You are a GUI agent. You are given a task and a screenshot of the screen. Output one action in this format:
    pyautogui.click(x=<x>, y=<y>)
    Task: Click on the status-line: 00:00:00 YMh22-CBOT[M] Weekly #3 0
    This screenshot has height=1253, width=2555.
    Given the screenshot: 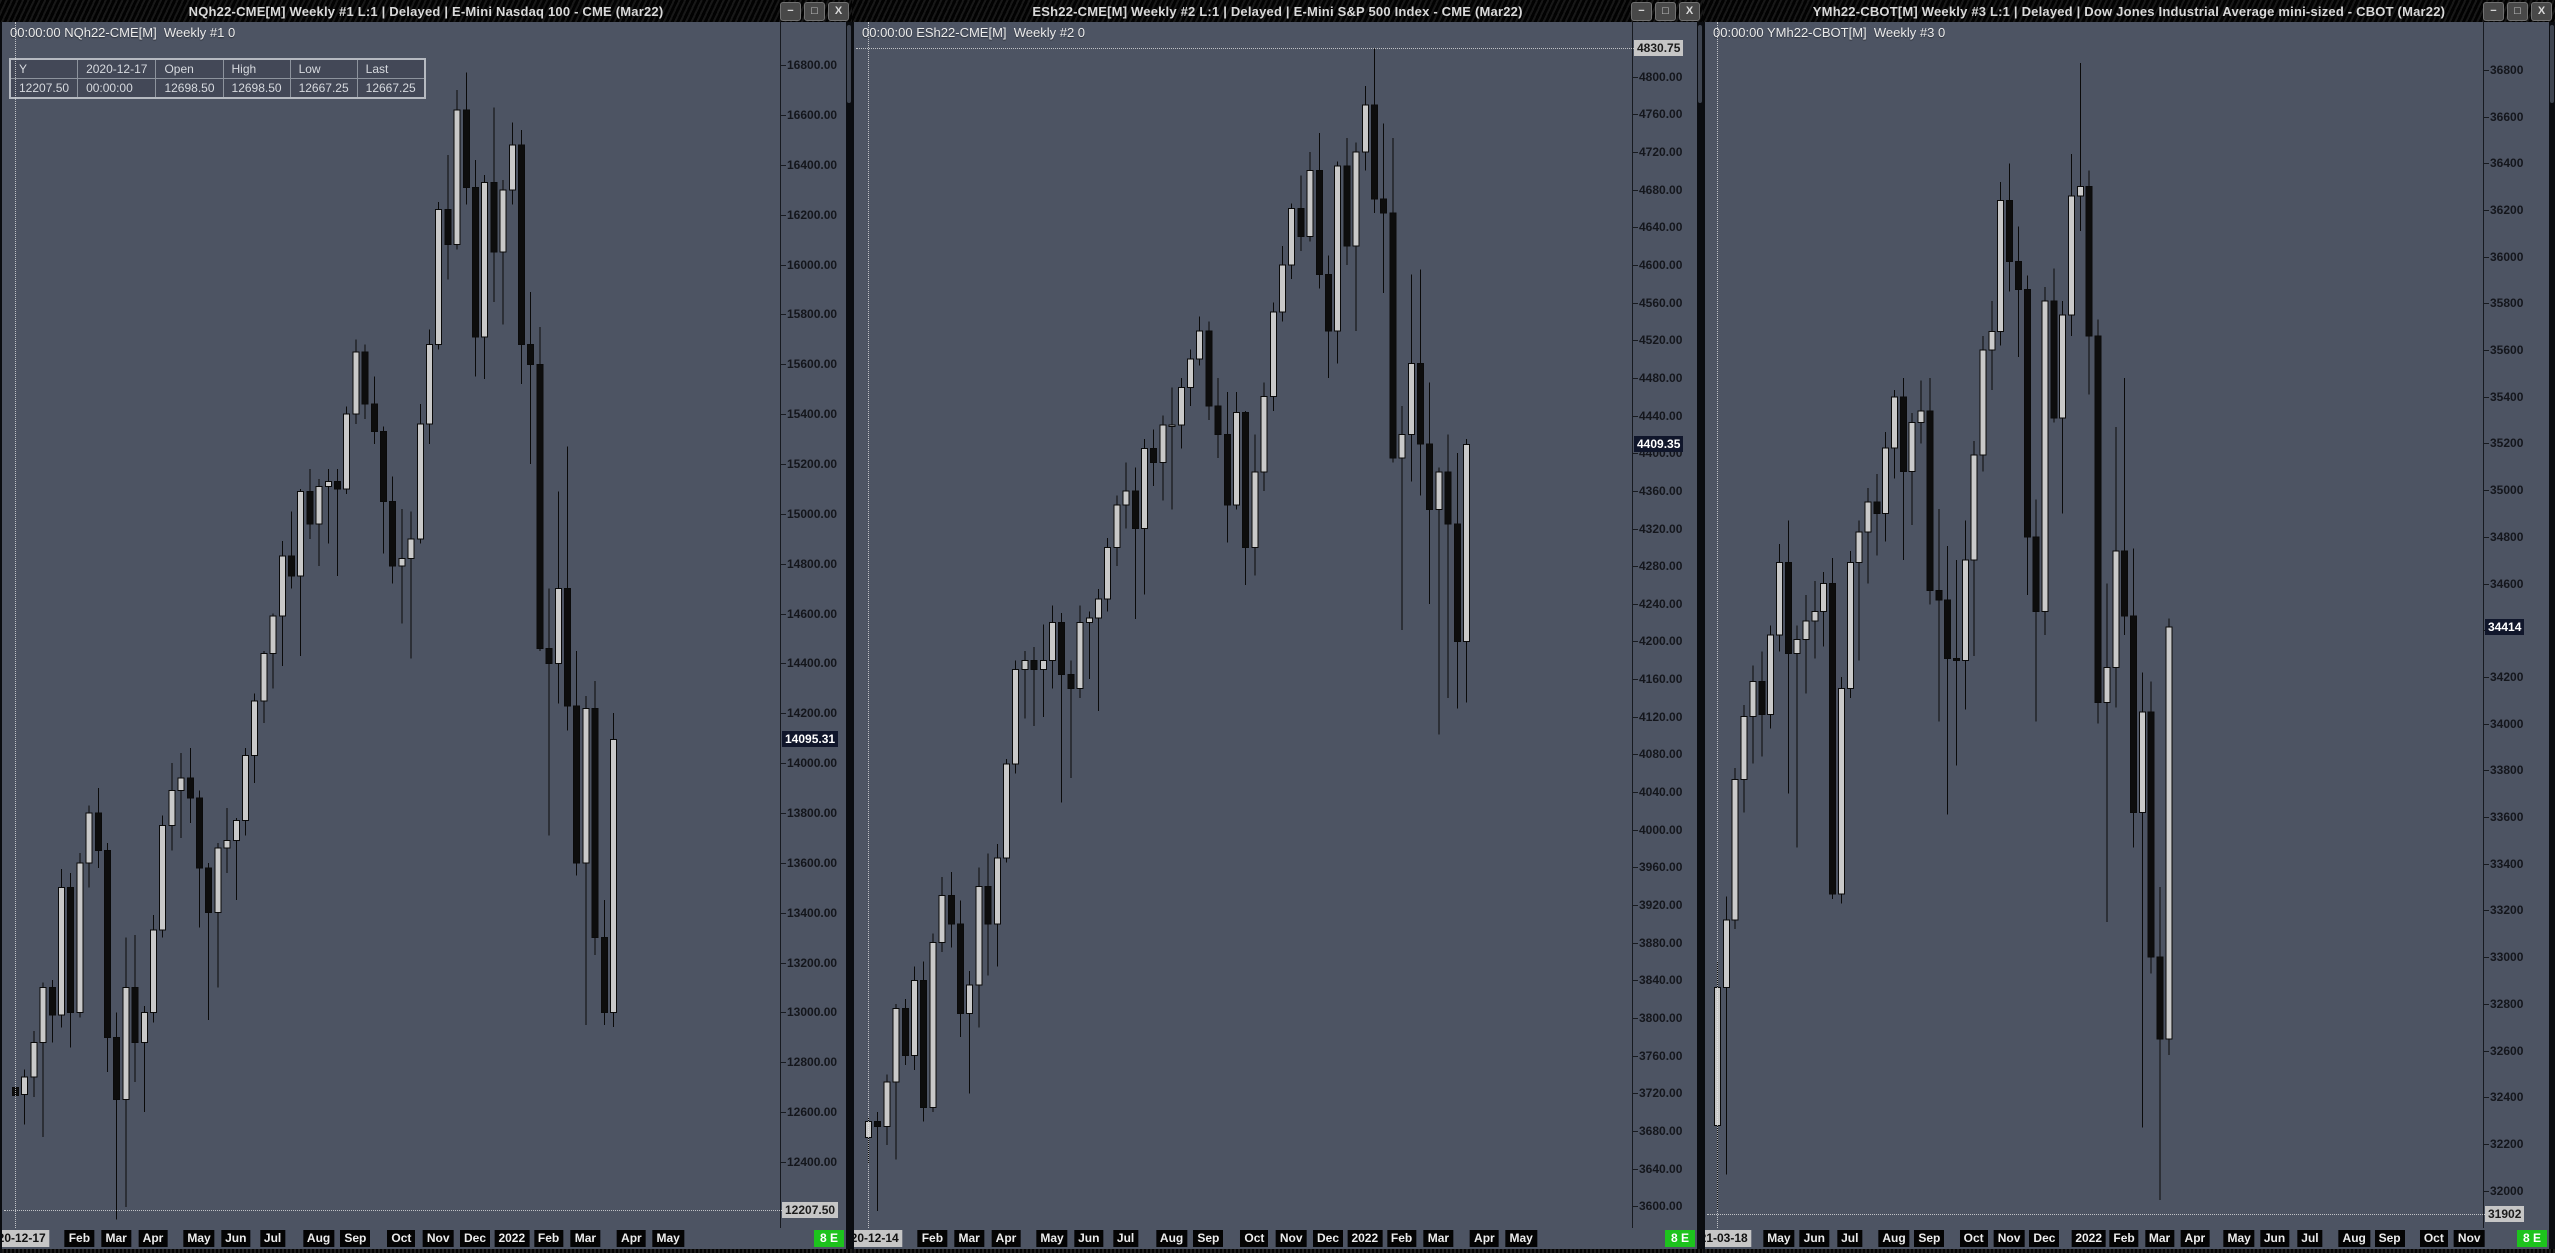 What is the action you would take?
    pyautogui.click(x=1829, y=32)
    